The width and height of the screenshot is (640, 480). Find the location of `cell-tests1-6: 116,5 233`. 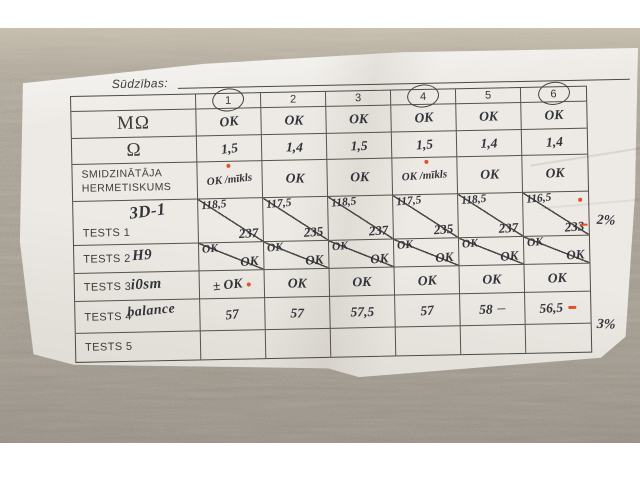

cell-tests1-6: 116,5 233 is located at coordinates (556, 214).